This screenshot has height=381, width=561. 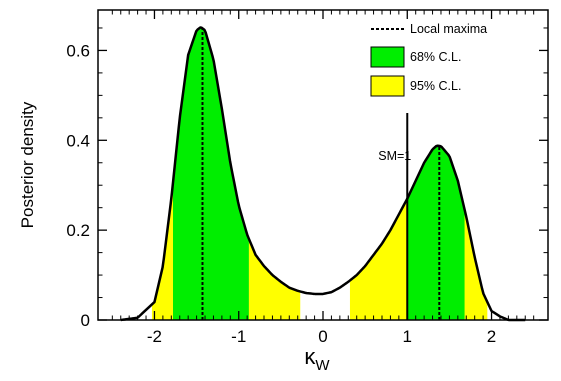 I want to click on legend-95-swatch, so click(x=387, y=86).